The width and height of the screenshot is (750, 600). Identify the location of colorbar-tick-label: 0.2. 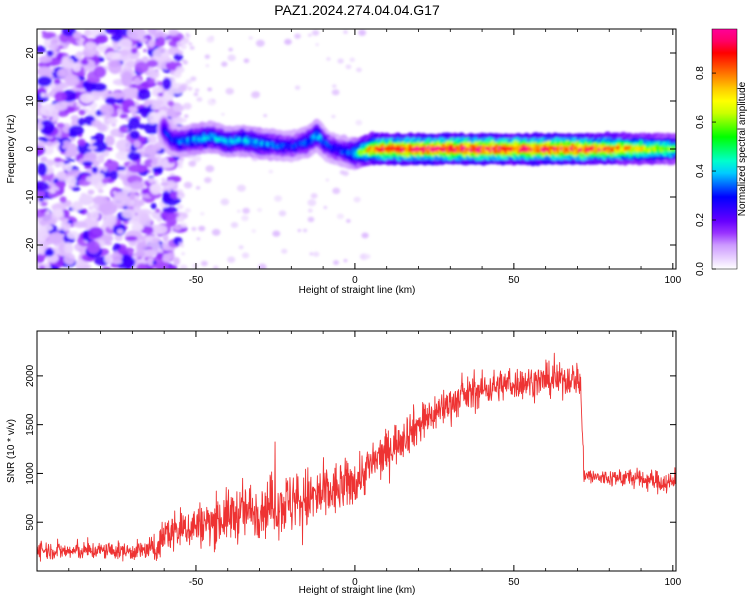
(700, 220).